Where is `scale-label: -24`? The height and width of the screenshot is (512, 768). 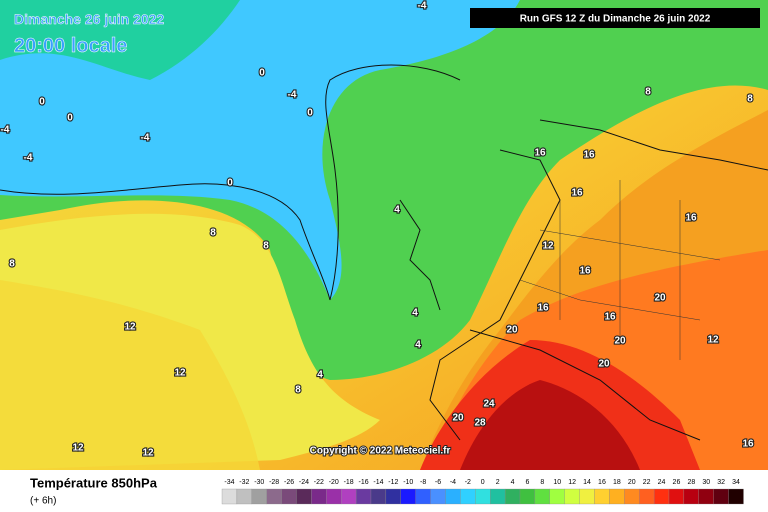 scale-label: -24 is located at coordinates (304, 482).